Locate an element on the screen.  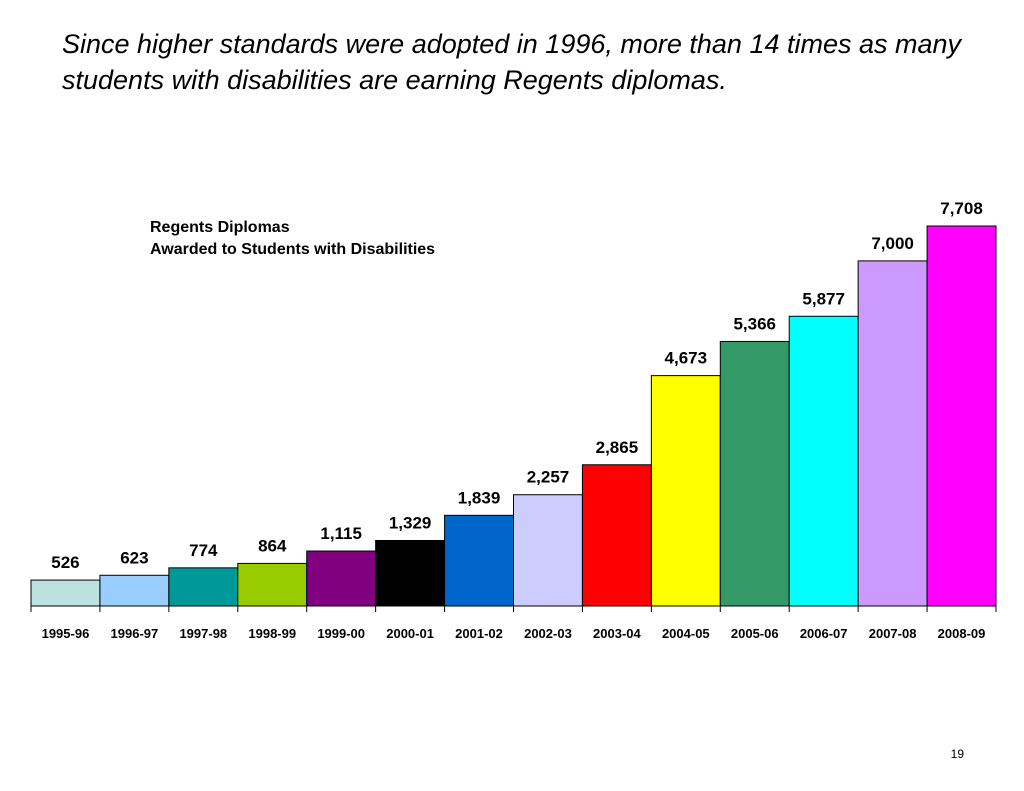
data-label-2001-02: 1,839 is located at coordinates (479, 497).